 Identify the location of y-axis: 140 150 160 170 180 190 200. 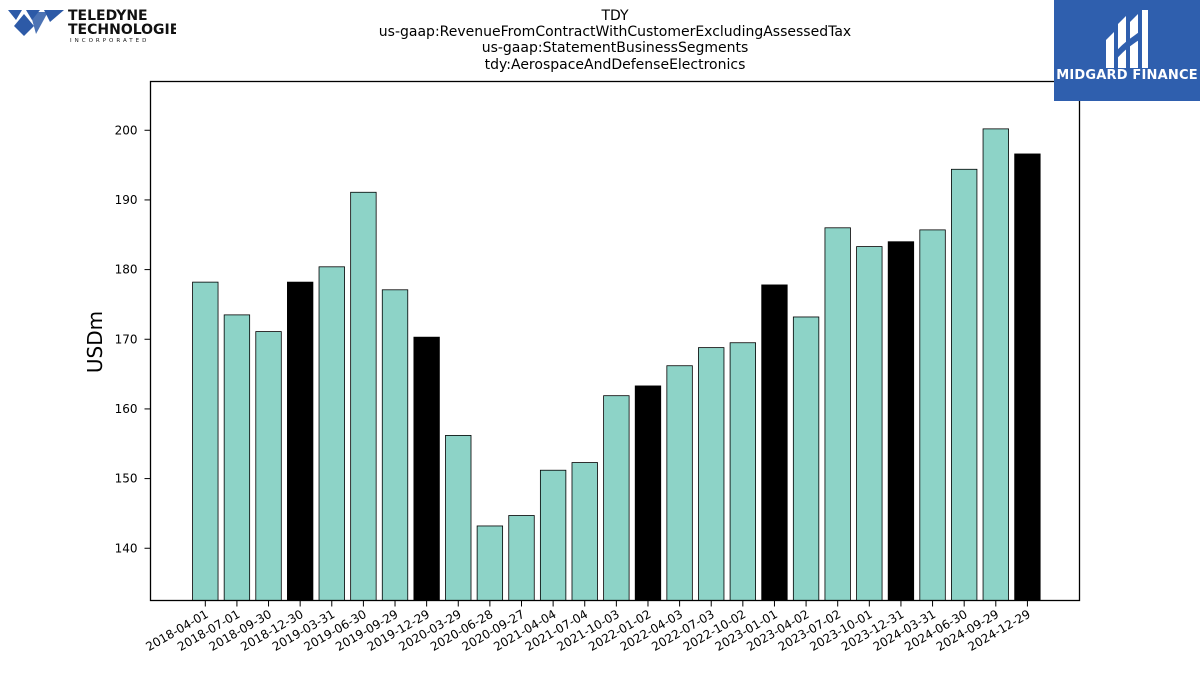
(133, 339).